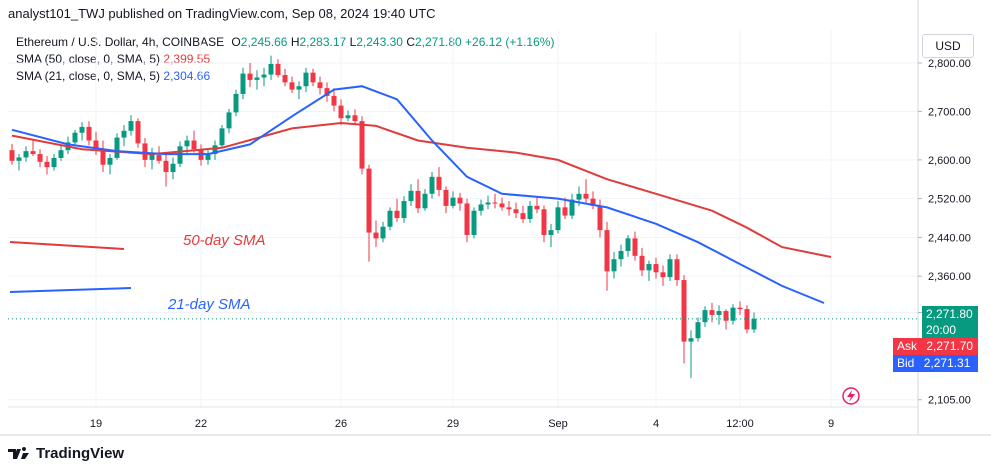  Describe the element at coordinates (236, 42) in the screenshot. I see `open-label: O` at that location.